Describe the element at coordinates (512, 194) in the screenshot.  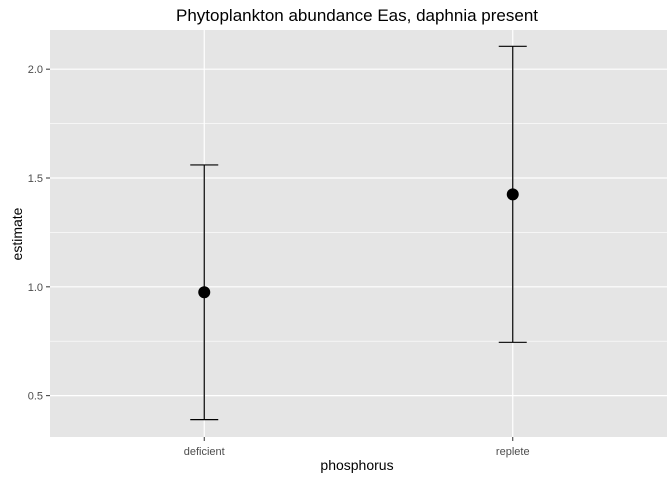
I see `point-replete` at that location.